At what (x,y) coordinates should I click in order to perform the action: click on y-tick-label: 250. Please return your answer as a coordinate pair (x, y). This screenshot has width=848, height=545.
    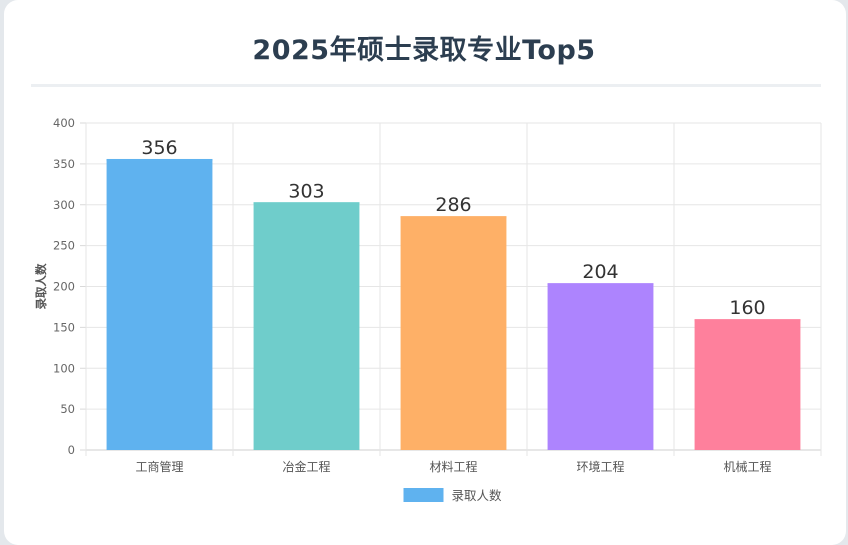
    Looking at the image, I should click on (64, 246).